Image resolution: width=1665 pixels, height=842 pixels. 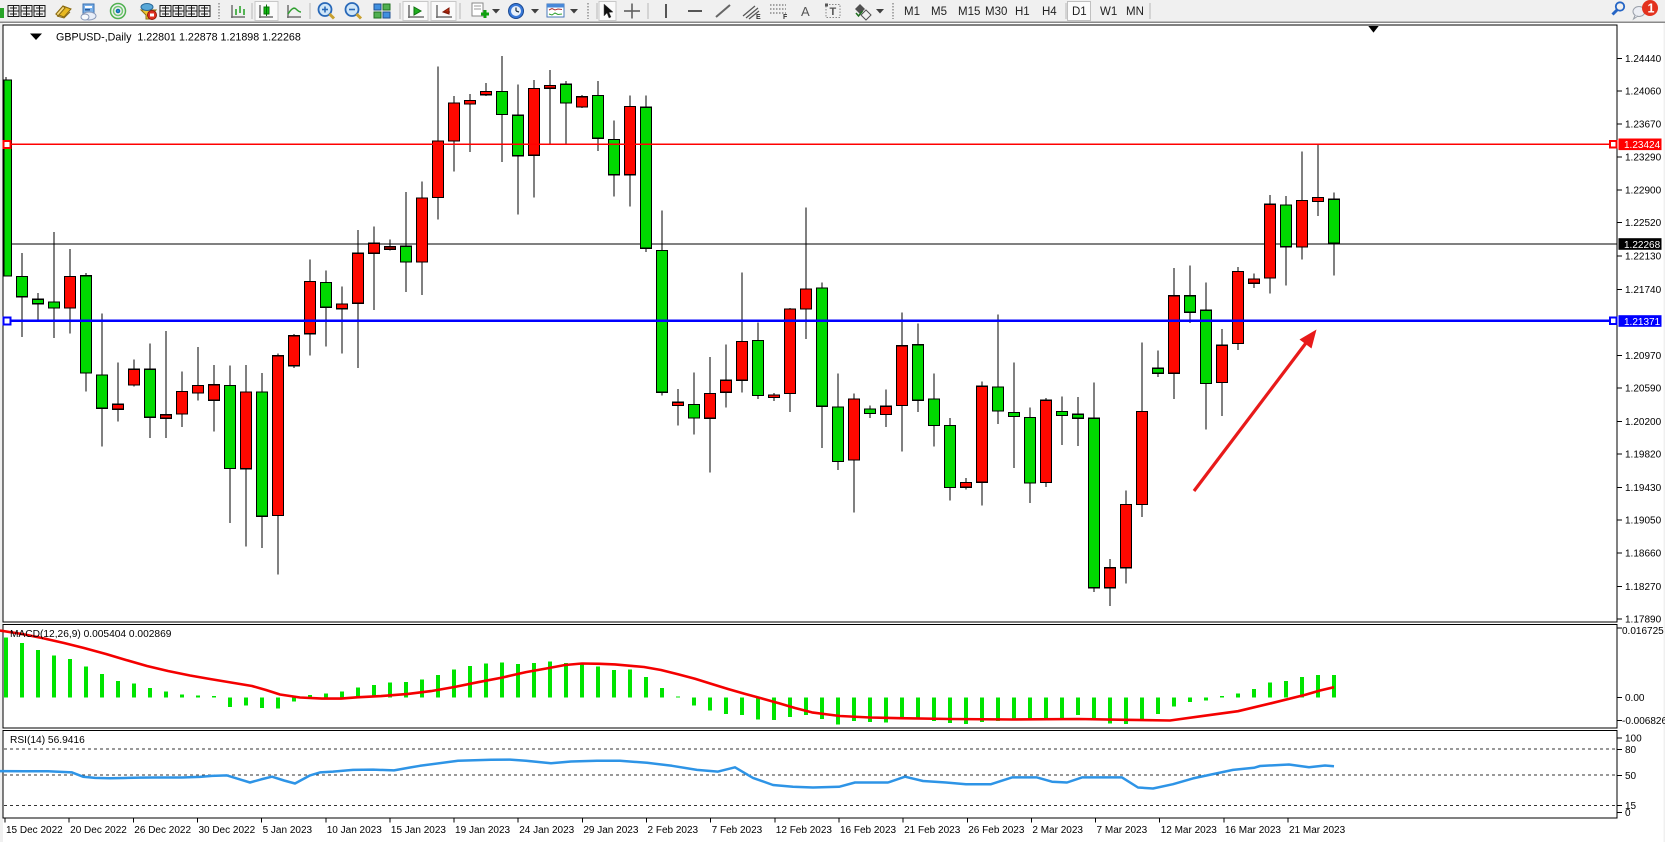 What do you see at coordinates (1057, 830) in the screenshot?
I see `svg-text: 2 Mar 2023` at bounding box center [1057, 830].